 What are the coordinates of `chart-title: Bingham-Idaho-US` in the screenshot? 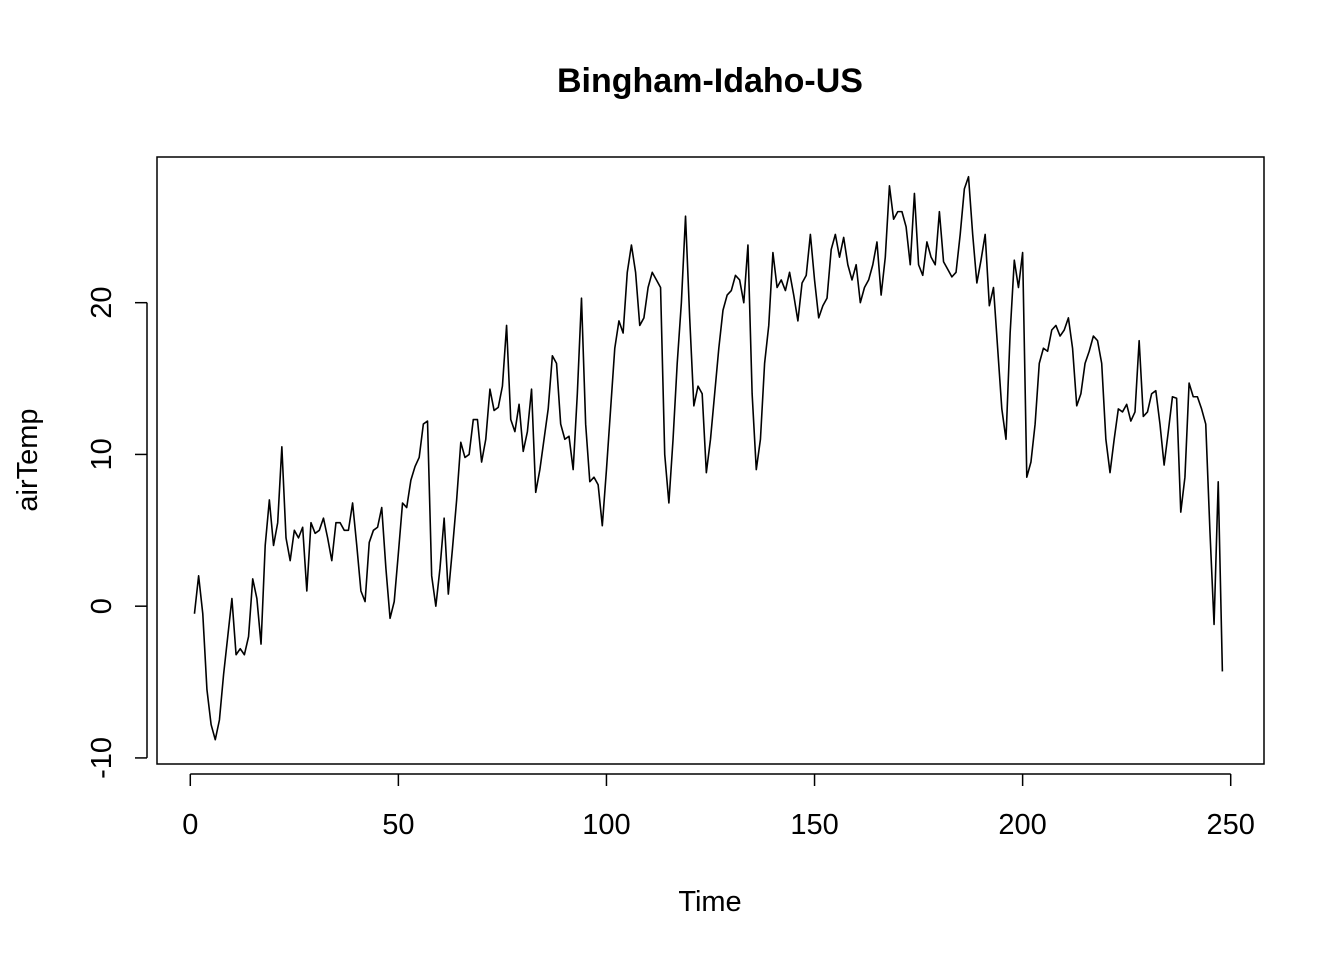 It's located at (710, 81).